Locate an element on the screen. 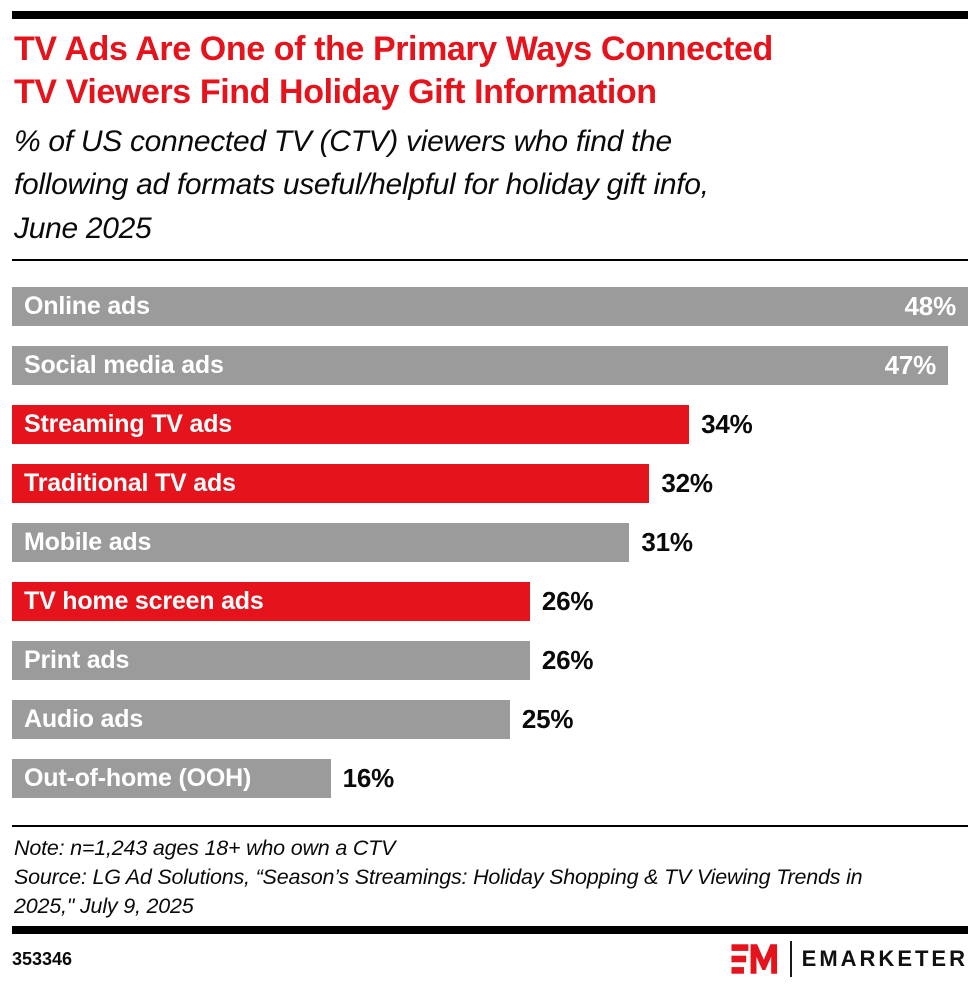 This screenshot has width=980, height=997. footer-bar: 353346 EMARKETER is located at coordinates (490, 959).